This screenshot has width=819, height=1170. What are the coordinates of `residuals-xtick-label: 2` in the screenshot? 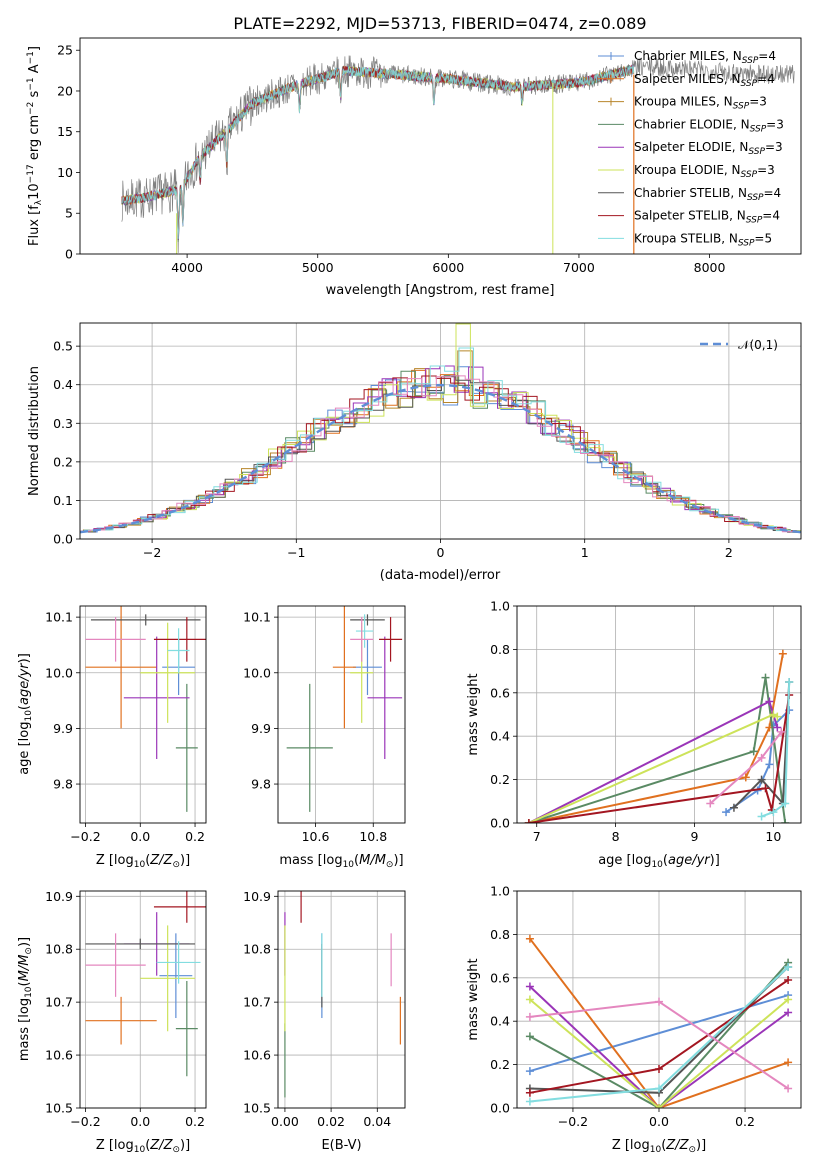 It's located at (729, 552).